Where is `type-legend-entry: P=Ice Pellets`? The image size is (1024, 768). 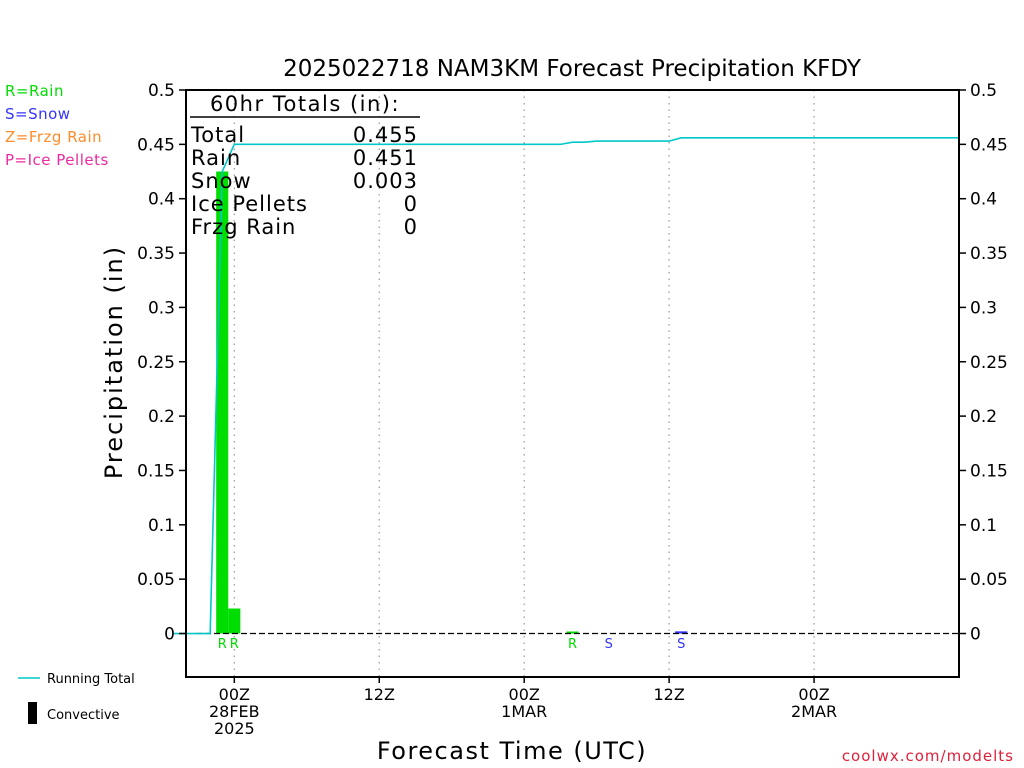
type-legend-entry: P=Ice Pellets is located at coordinates (57, 160).